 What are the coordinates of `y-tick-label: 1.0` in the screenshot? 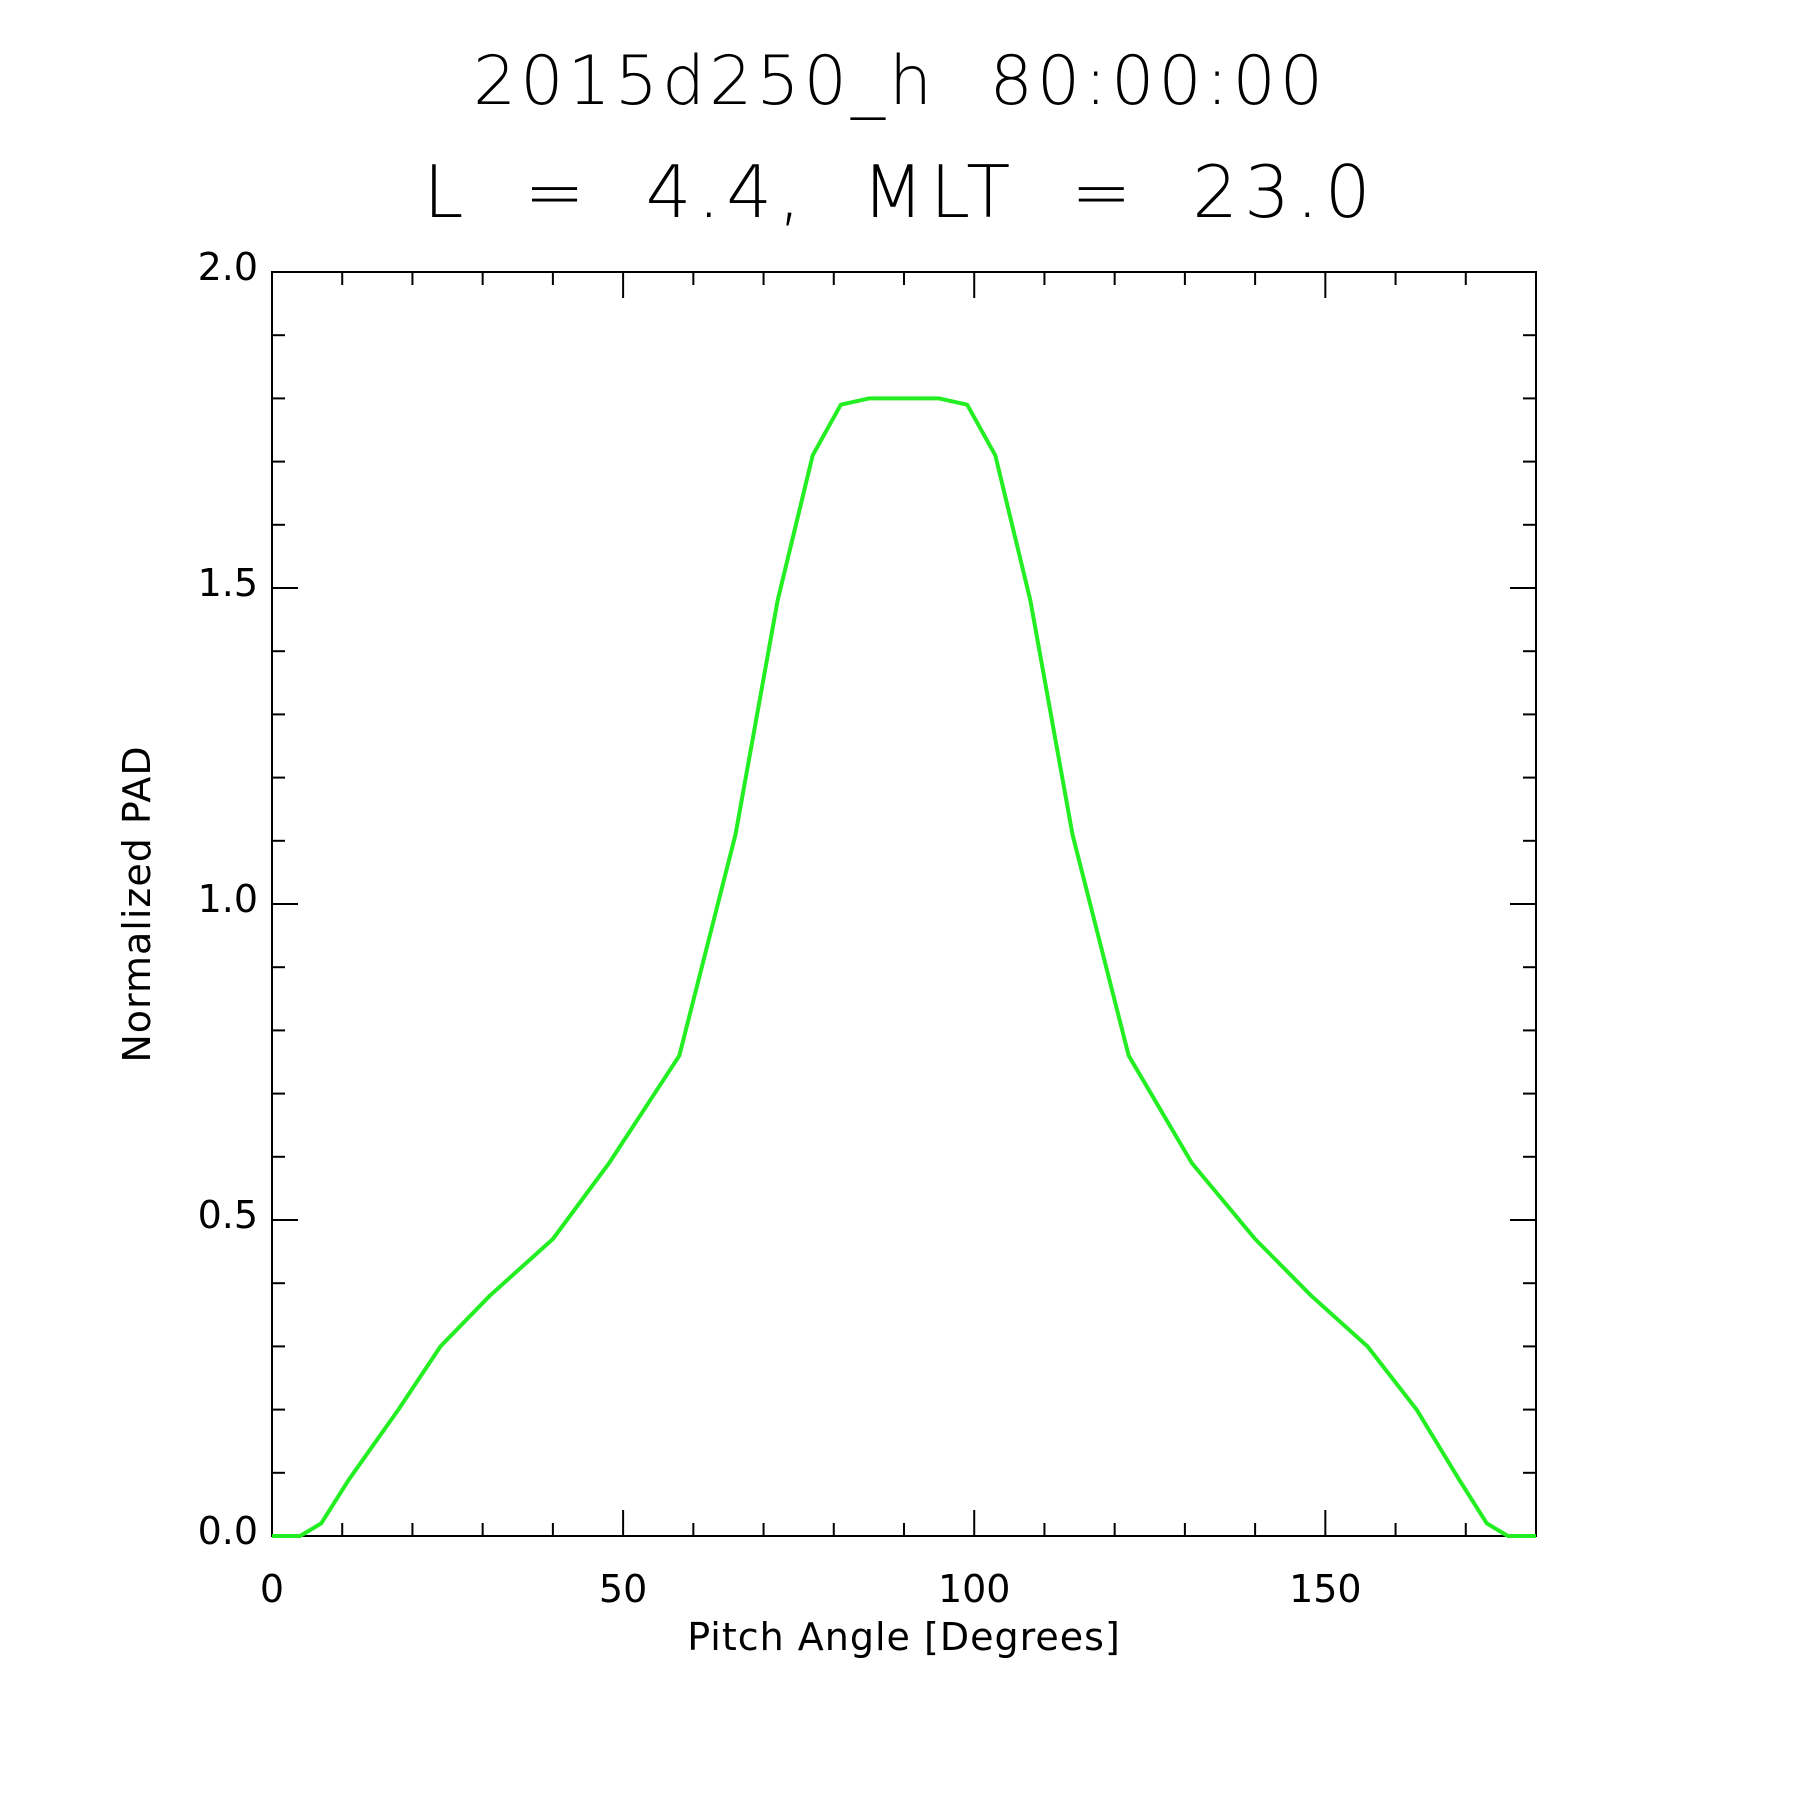 It's located at (228, 899).